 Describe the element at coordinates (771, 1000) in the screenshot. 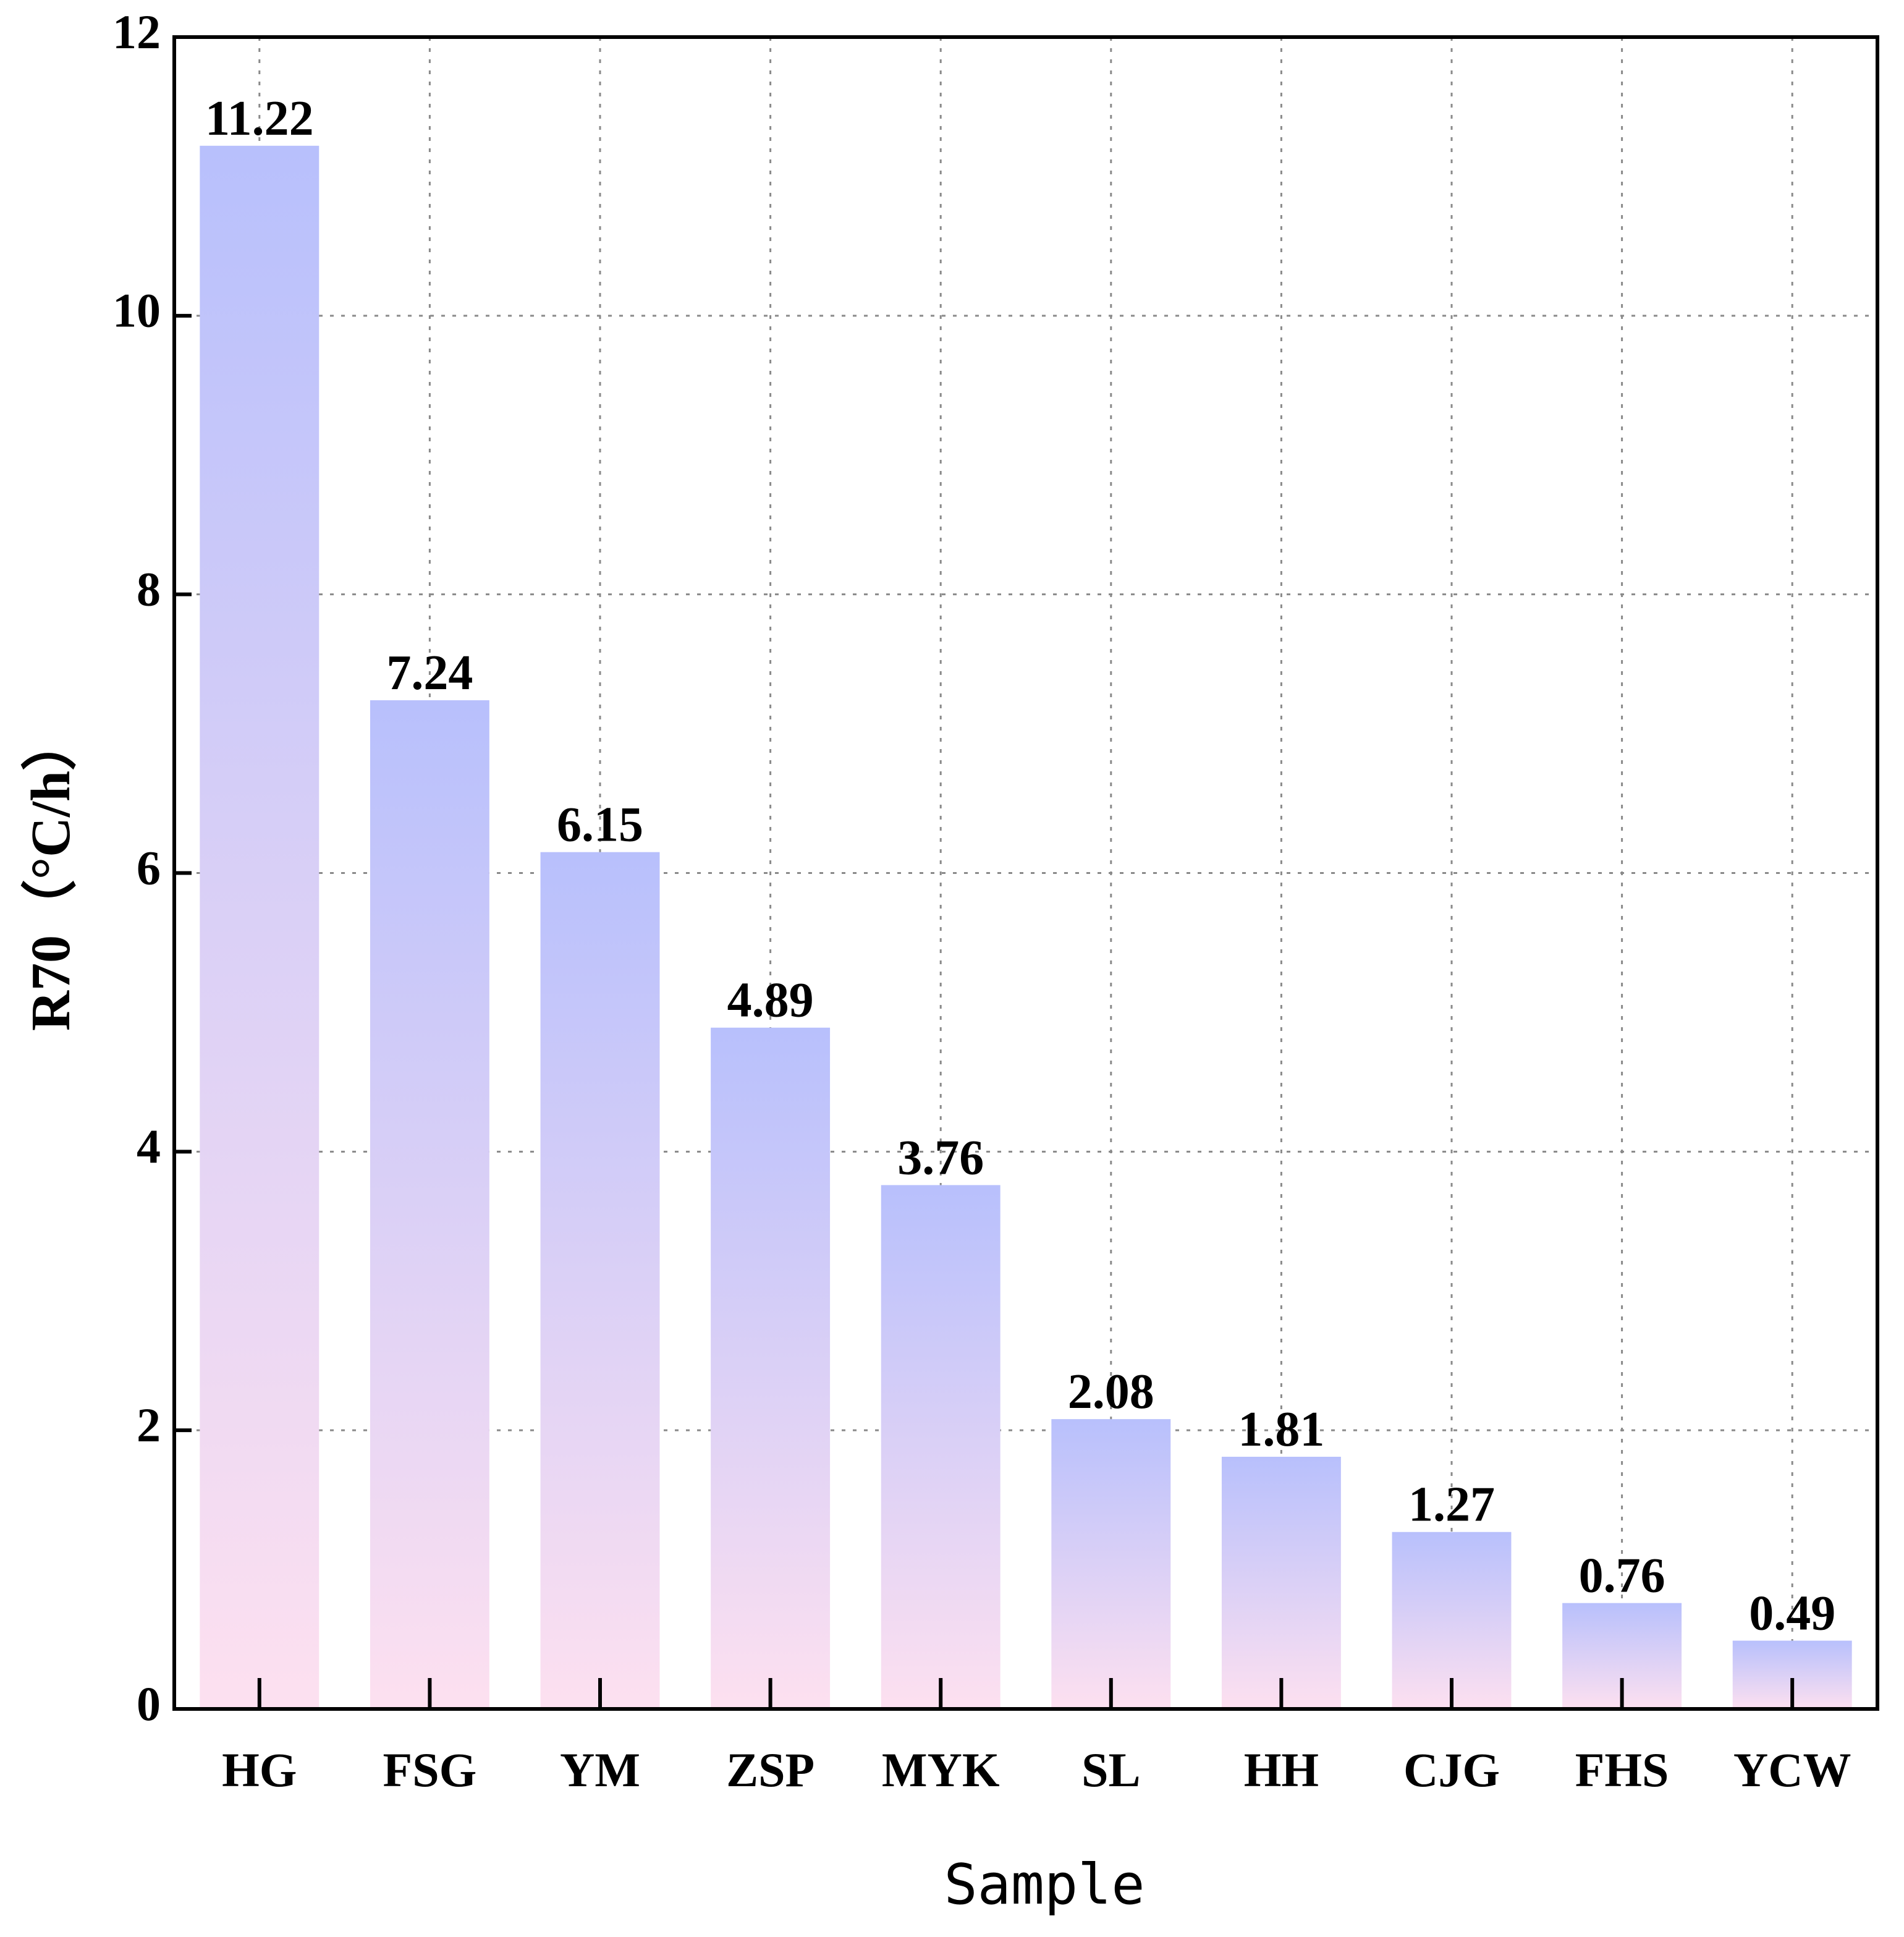

I see `data-label-zsp: 4.89` at that location.